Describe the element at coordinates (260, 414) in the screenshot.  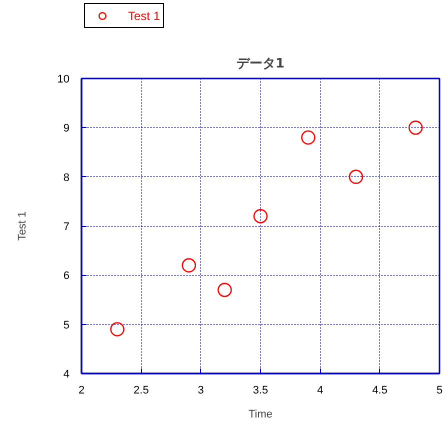
I see `x-axis-title: Time` at that location.